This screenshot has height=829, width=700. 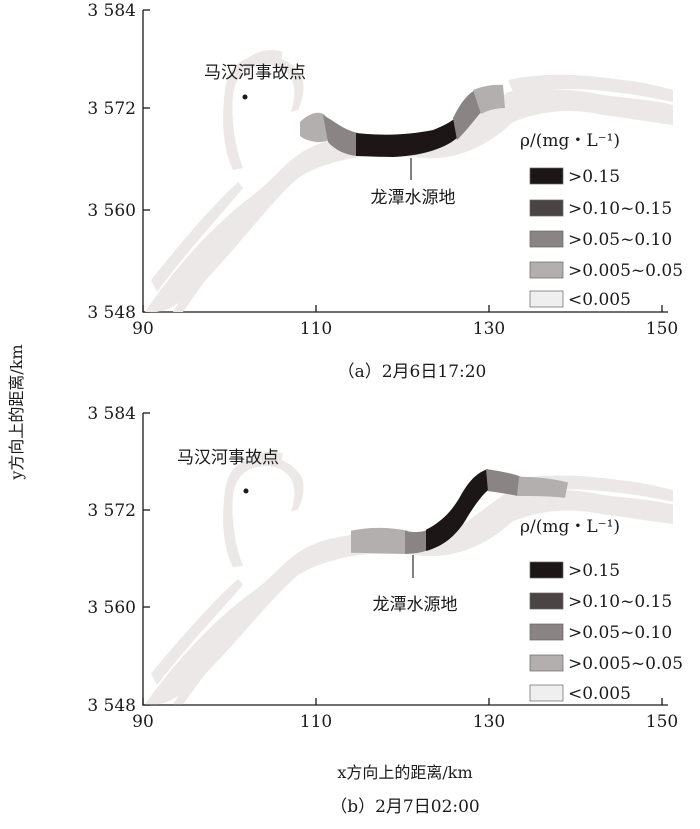 What do you see at coordinates (404, 772) in the screenshot?
I see `x-axis-label: x方向上的距离/km` at bounding box center [404, 772].